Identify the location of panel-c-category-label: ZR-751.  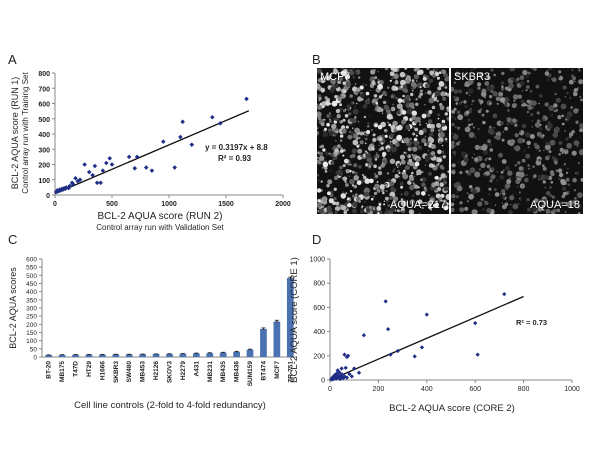
(290, 372).